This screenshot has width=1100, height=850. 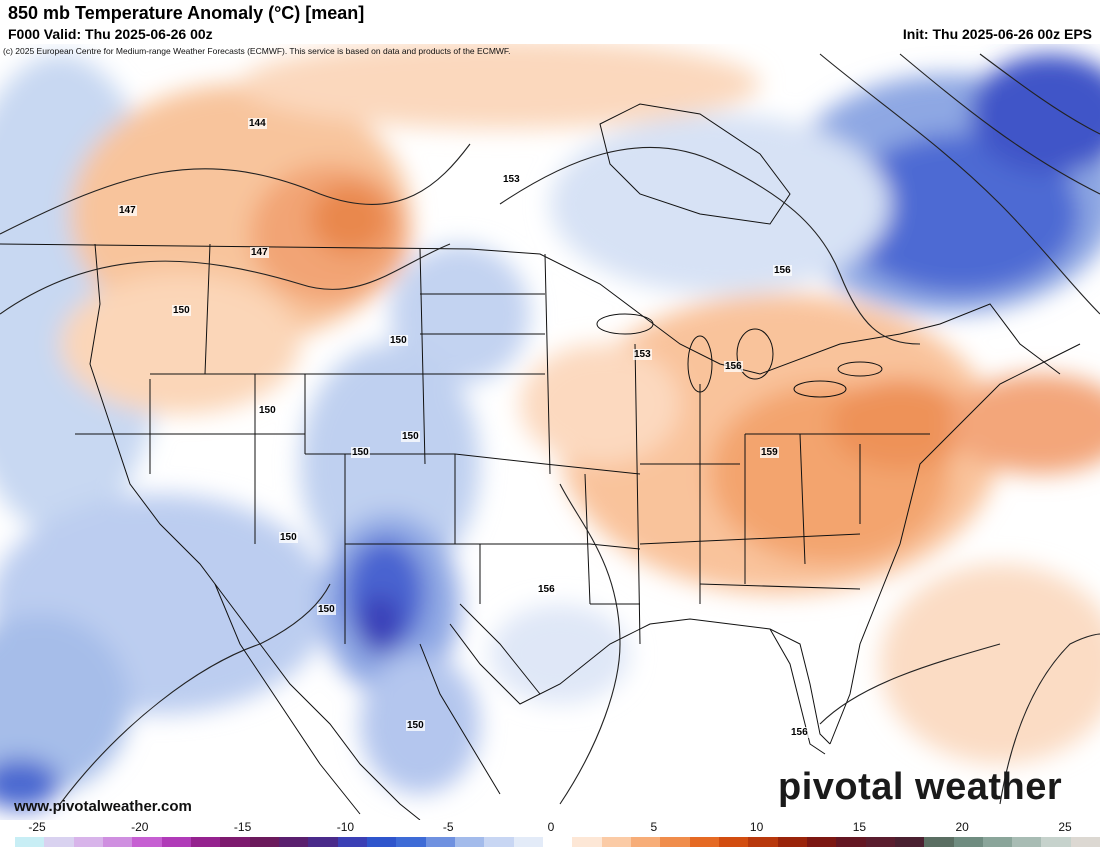 What do you see at coordinates (140, 827) in the screenshot?
I see `colorbar-tick-label: -20` at bounding box center [140, 827].